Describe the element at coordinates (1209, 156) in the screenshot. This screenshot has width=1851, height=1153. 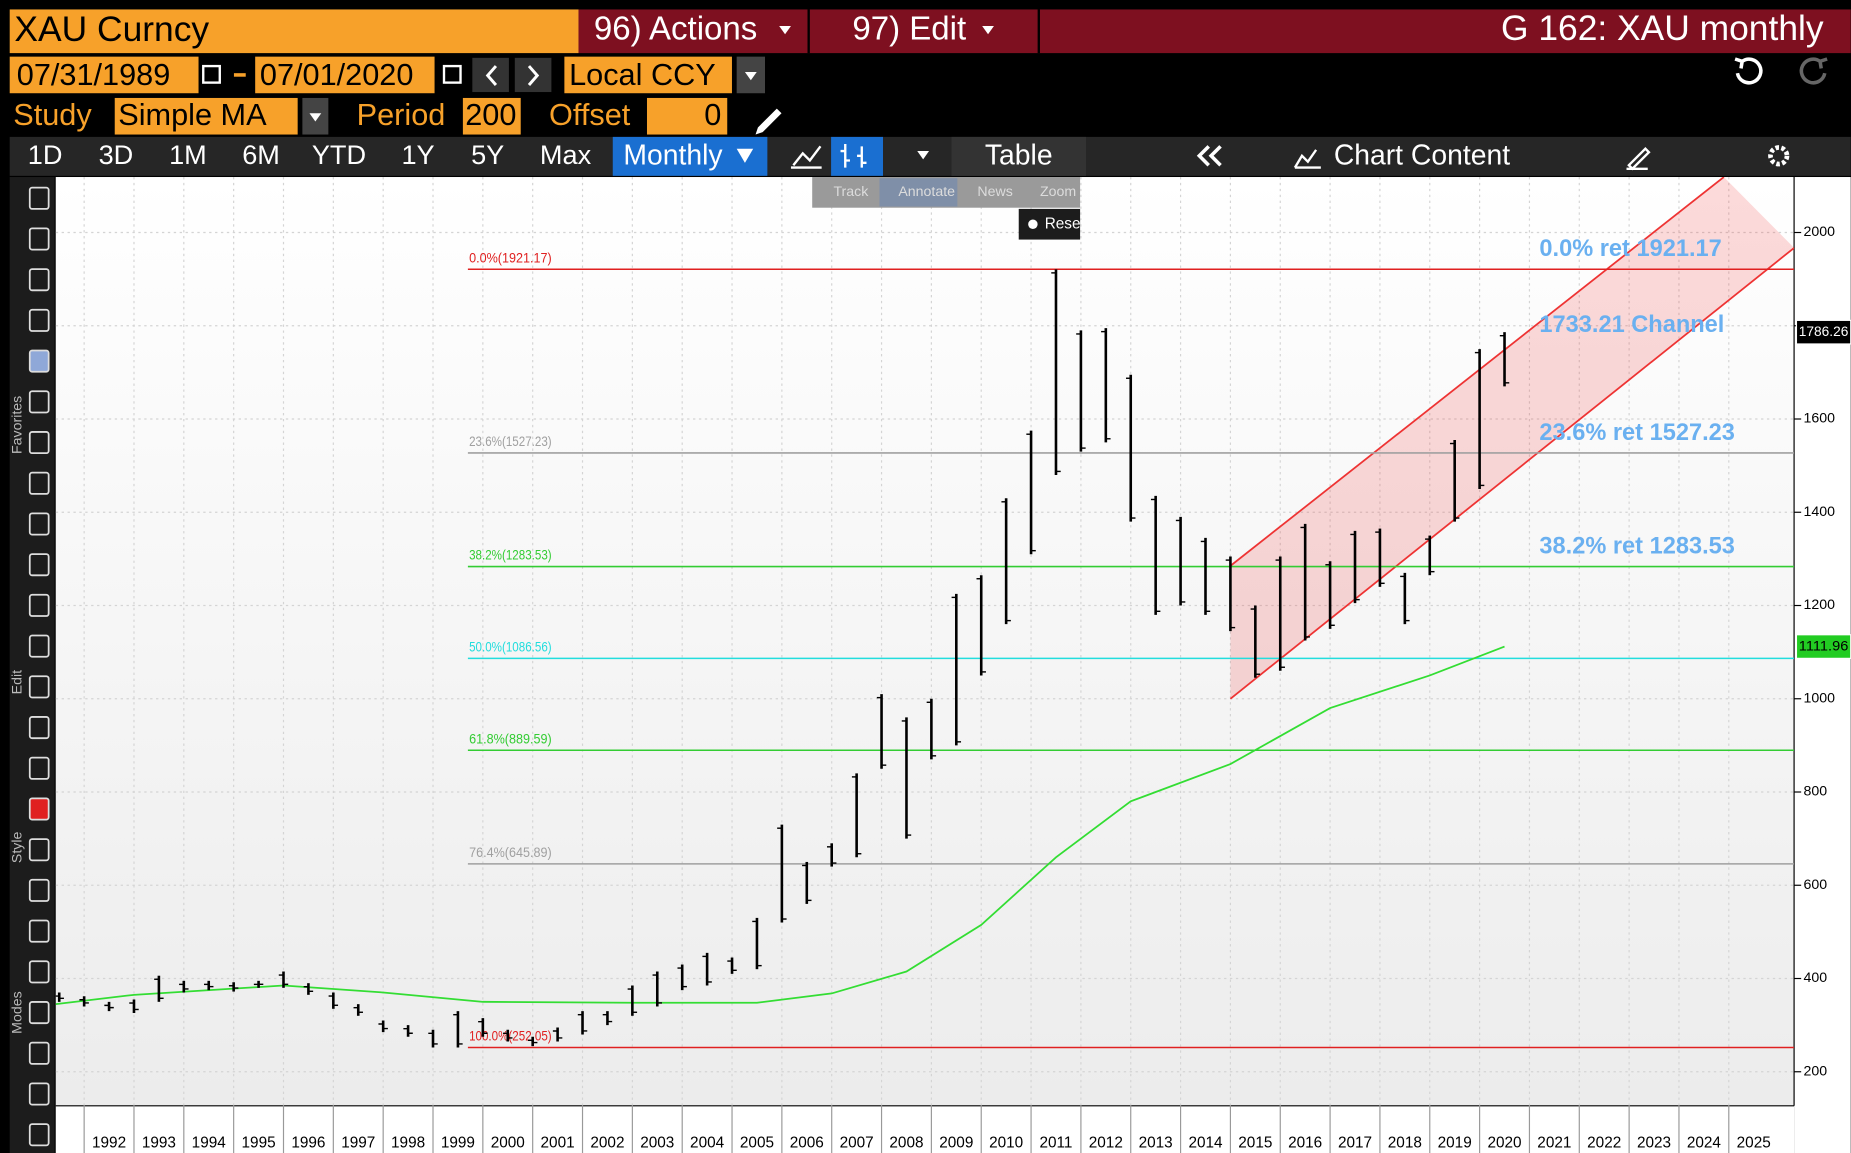
I see `collapse-icon` at that location.